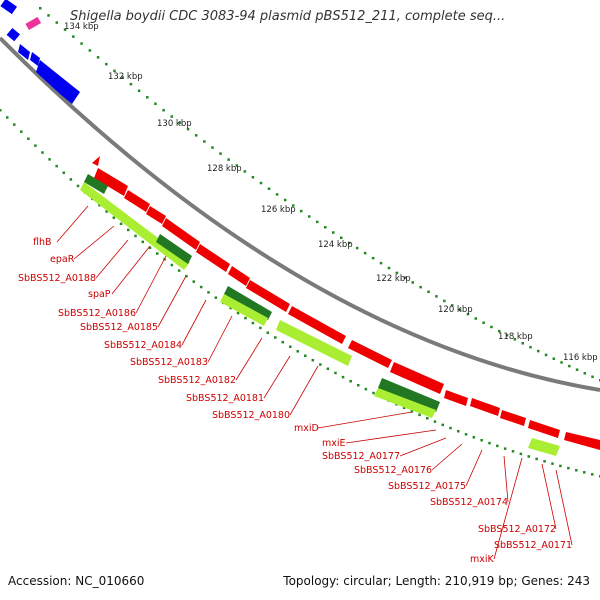 The image size is (600, 600). Describe the element at coordinates (125, 77) in the screenshot. I see `scale-label: 132 kbp` at that location.